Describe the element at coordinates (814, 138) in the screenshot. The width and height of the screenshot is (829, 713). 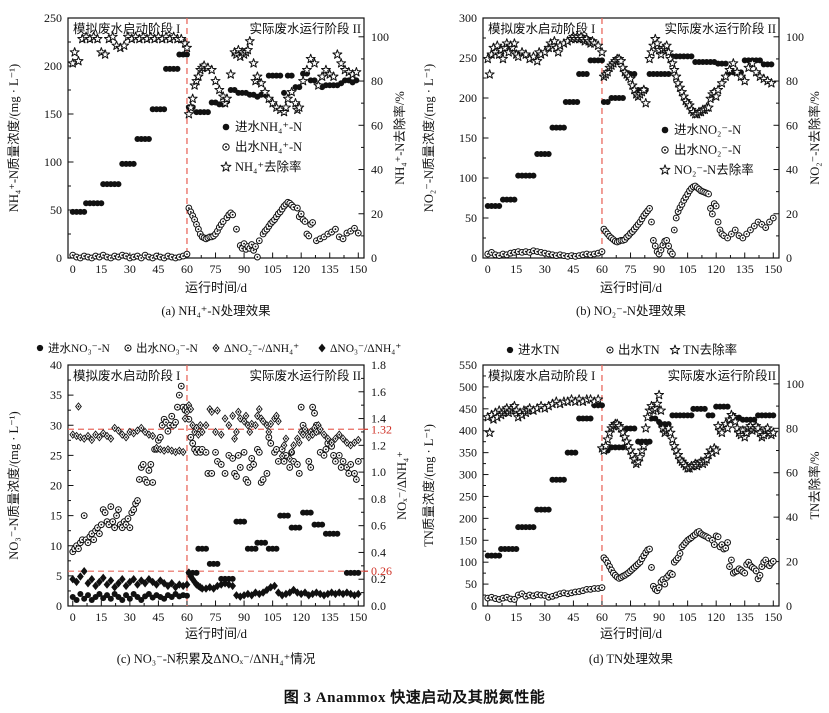
I see `y-right-axis-title: NO₂⁻-N去除率/%` at that location.